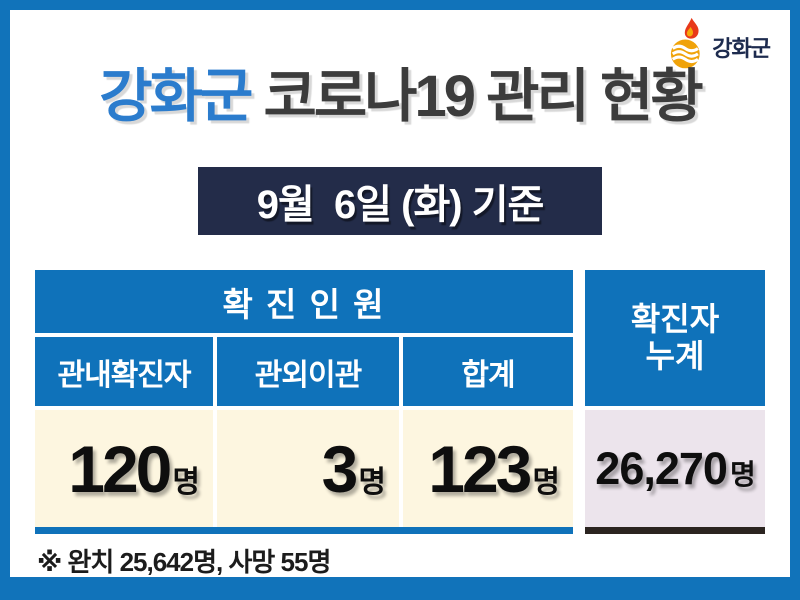 The image size is (800, 600). What do you see at coordinates (488, 371) in the screenshot?
I see `col-header-total: 합계` at bounding box center [488, 371].